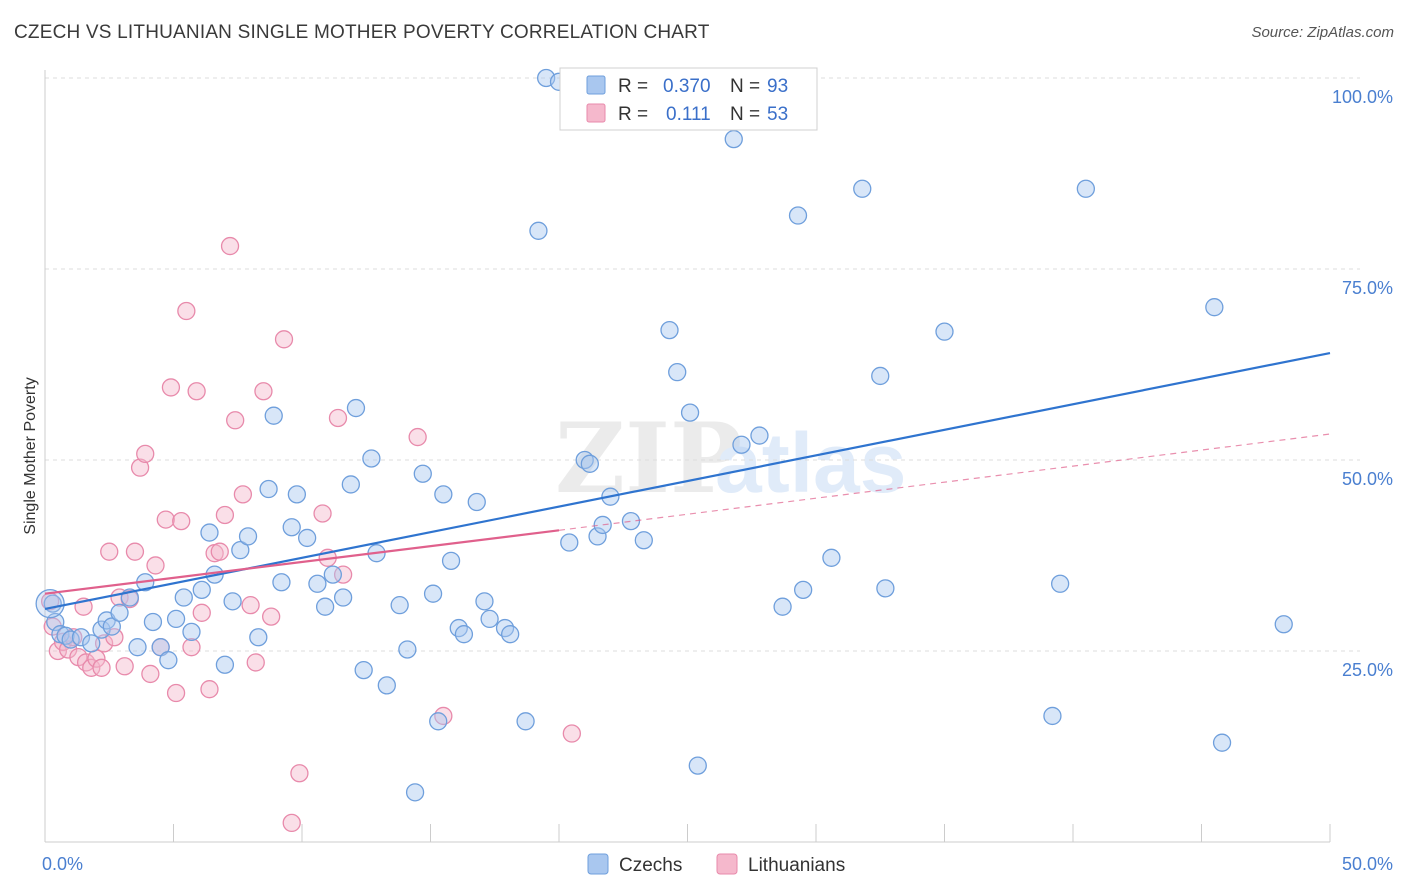  What do you see at coordinates (1362, 97) in the screenshot?
I see `y-tick-label: 100.0%` at bounding box center [1362, 97].